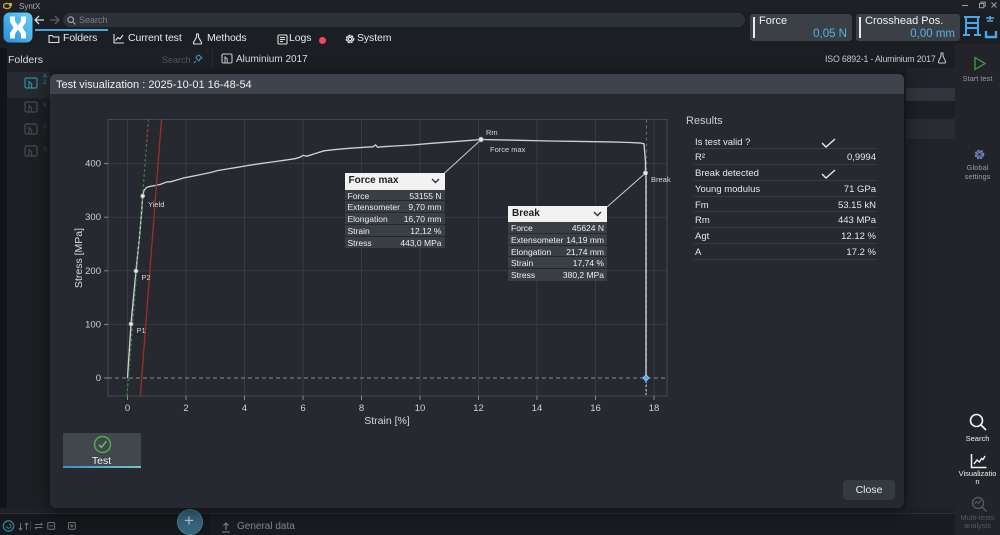 Image resolution: width=1000 pixels, height=535 pixels. What do you see at coordinates (79, 258) in the screenshot?
I see `svg-text: Stress [MPa]` at bounding box center [79, 258].